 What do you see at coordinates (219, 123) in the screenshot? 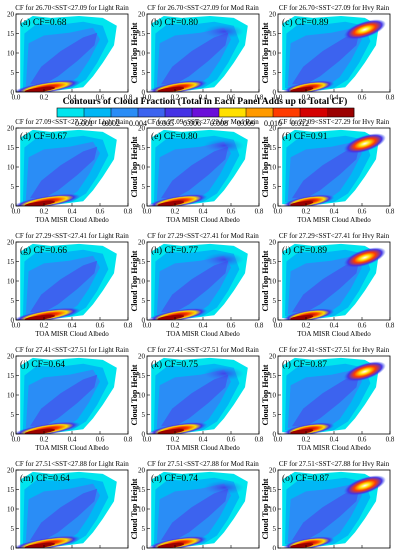
I see `colorbar-tick-label: 0.008` at bounding box center [219, 123].